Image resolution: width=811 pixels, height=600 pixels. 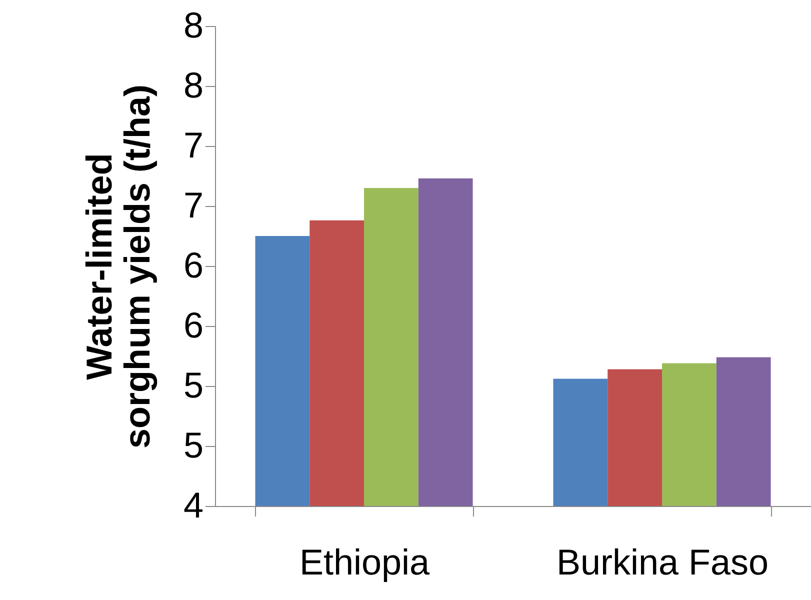 I want to click on y-tick-label: 4, so click(x=193, y=505).